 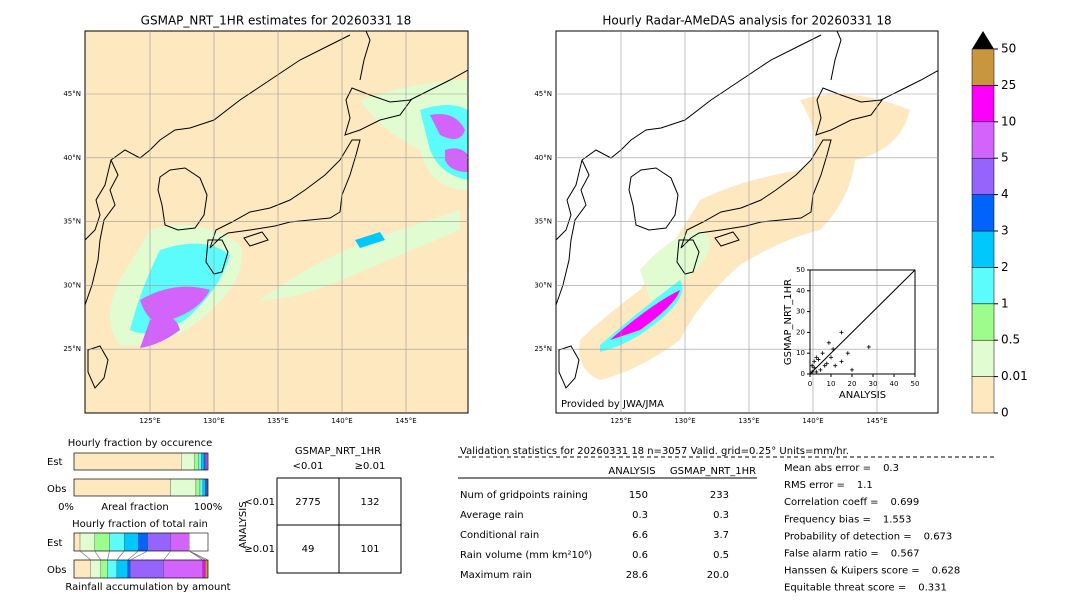 I want to click on stat-value: 0.6, so click(x=640, y=555).